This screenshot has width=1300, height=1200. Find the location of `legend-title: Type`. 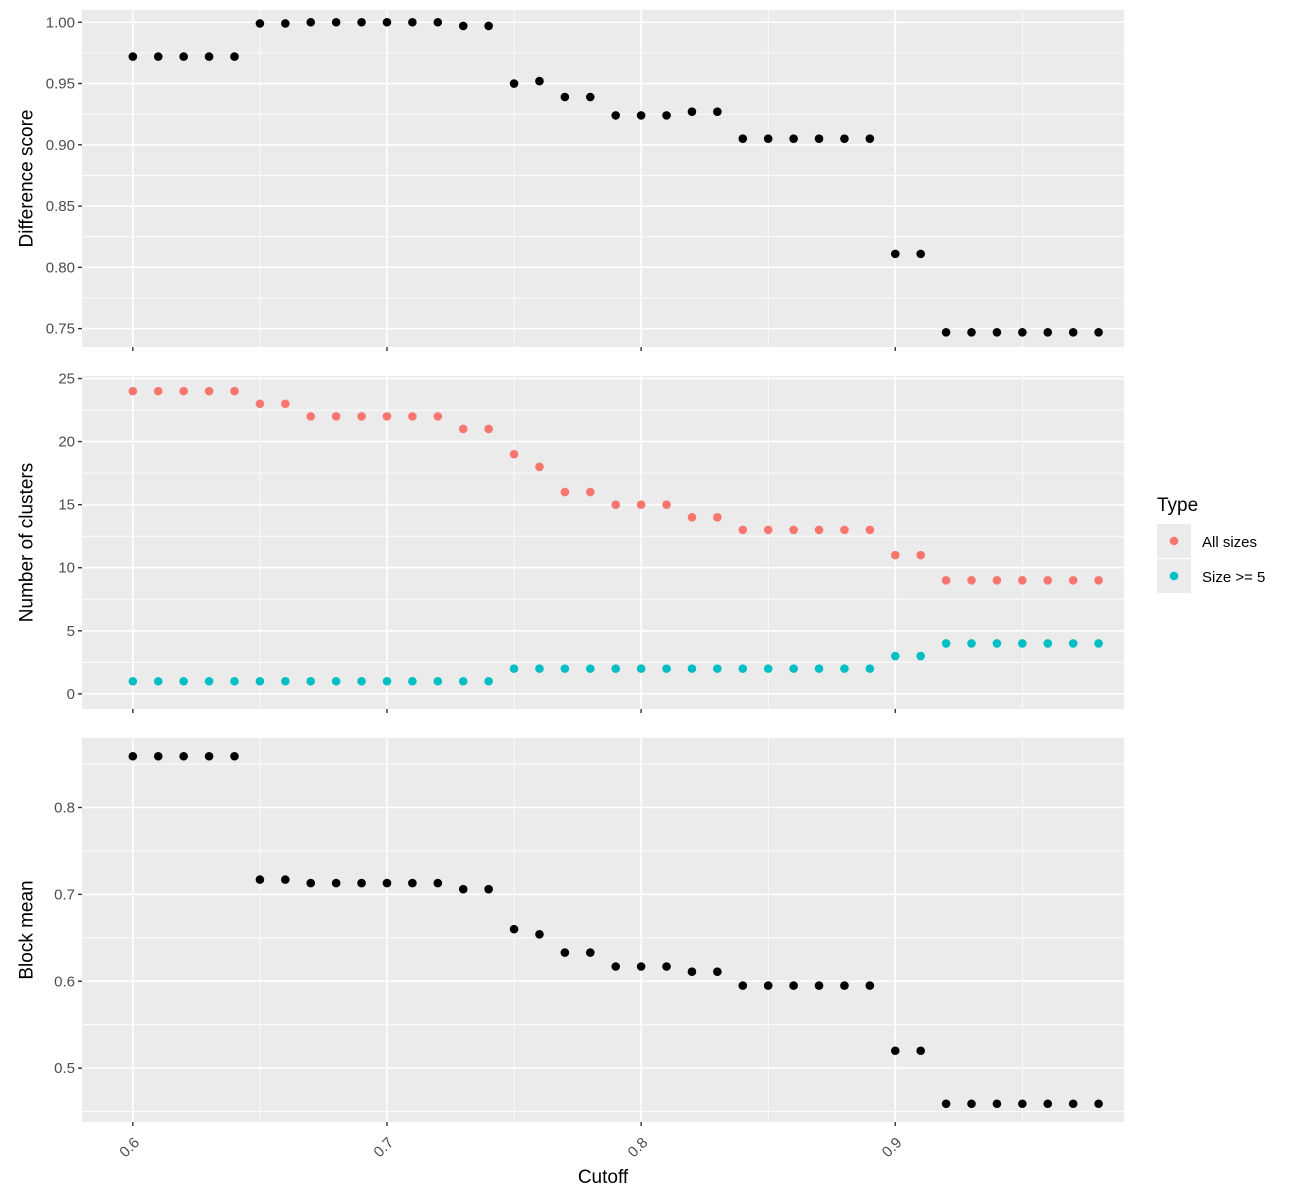

legend-title: Type is located at coordinates (1177, 505).